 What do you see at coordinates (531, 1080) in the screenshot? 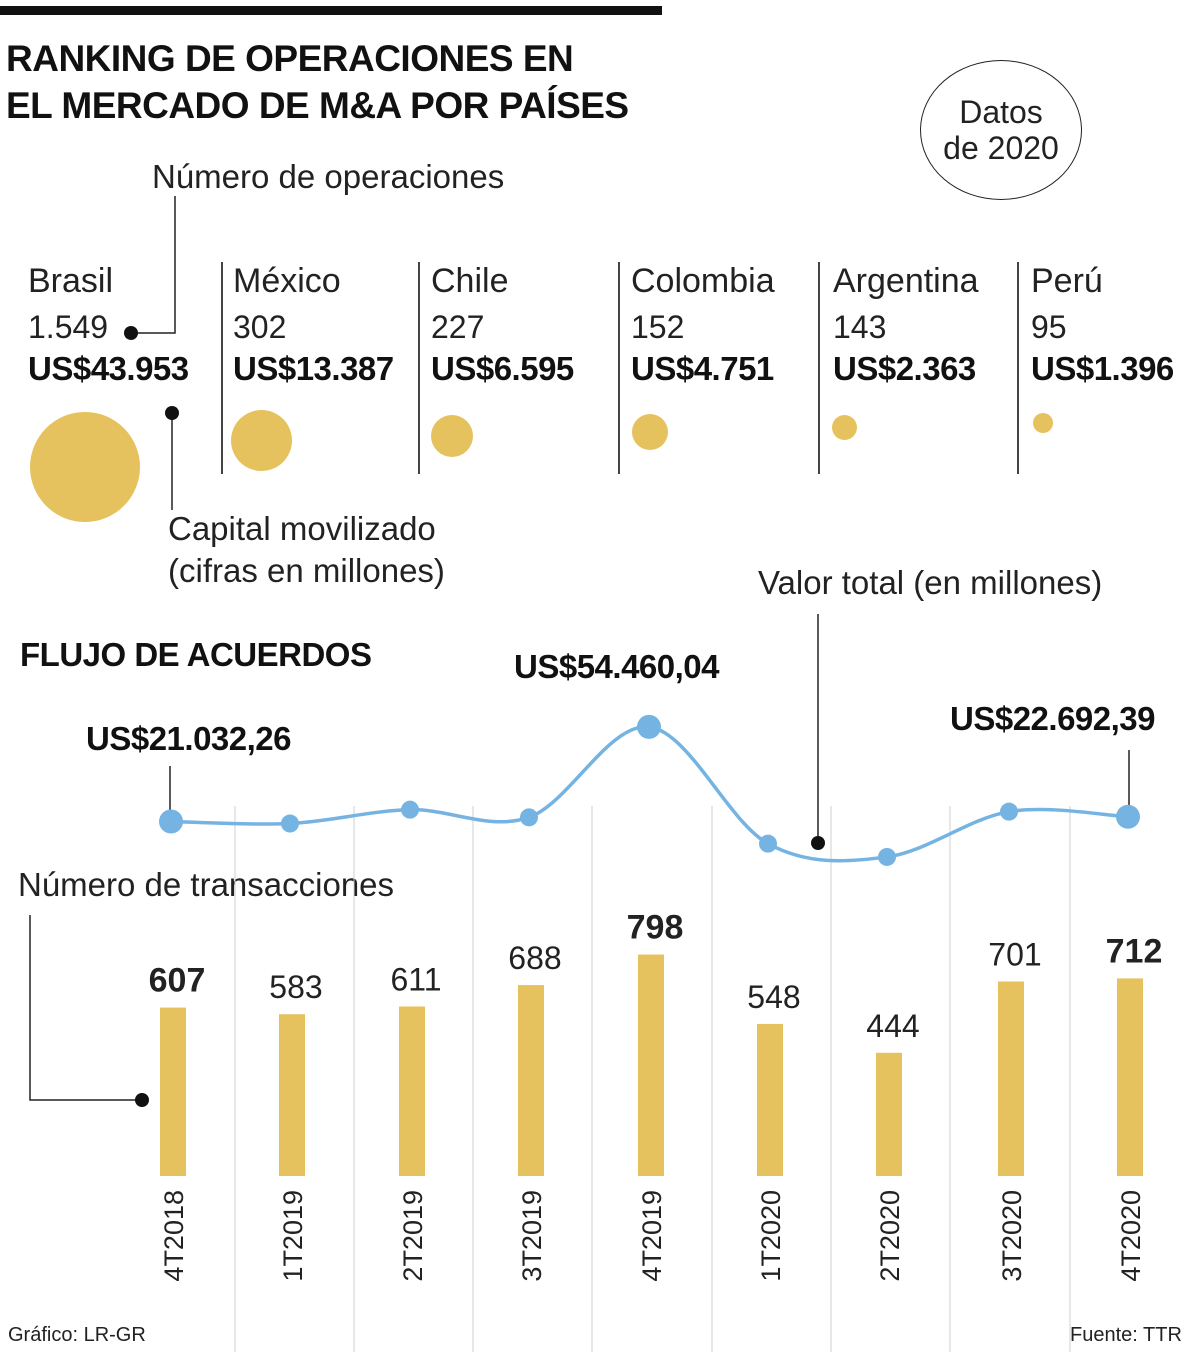
I see `bar-3T2019` at bounding box center [531, 1080].